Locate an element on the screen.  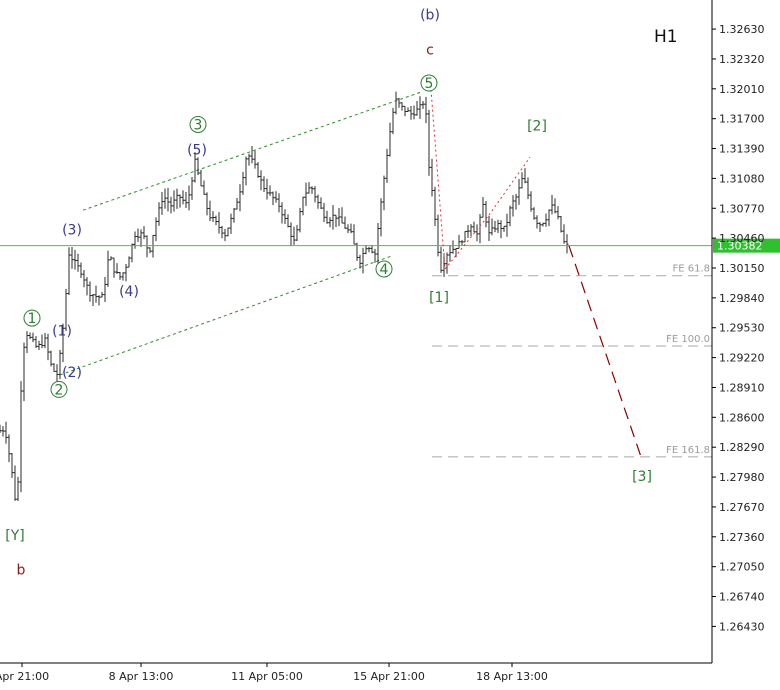
x-tick-label: 11 Apr 05:00 is located at coordinates (267, 676).